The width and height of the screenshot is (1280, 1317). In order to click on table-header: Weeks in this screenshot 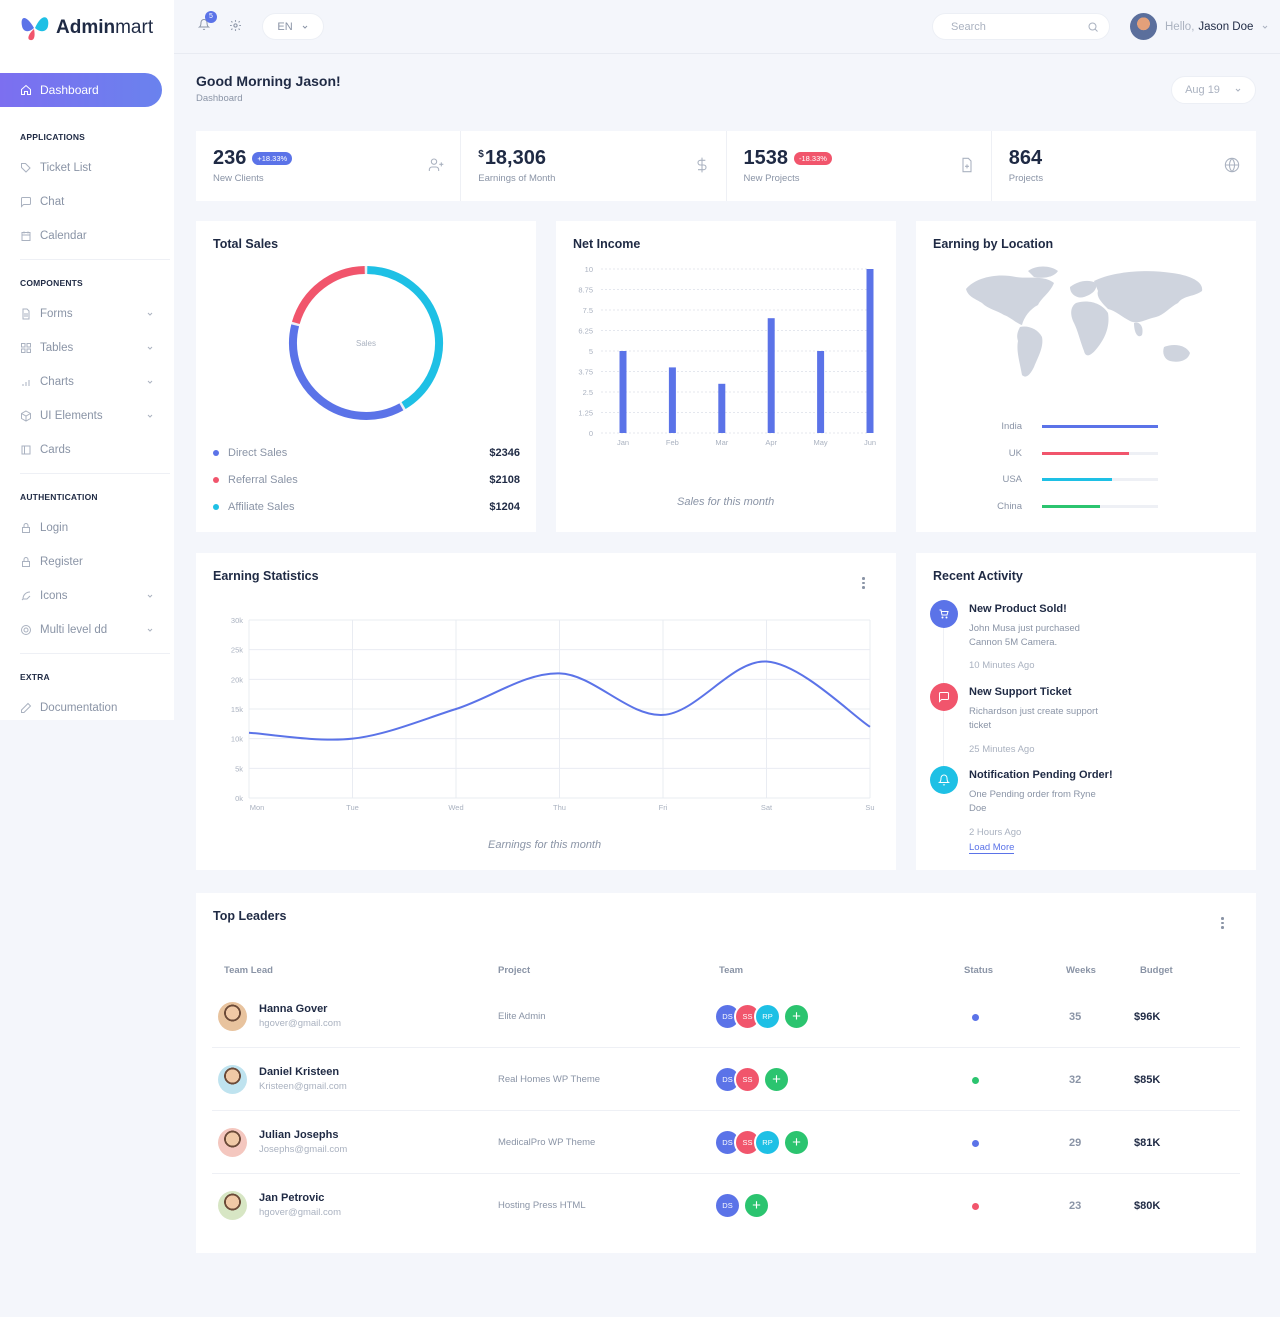, I will do `click(1081, 970)`.